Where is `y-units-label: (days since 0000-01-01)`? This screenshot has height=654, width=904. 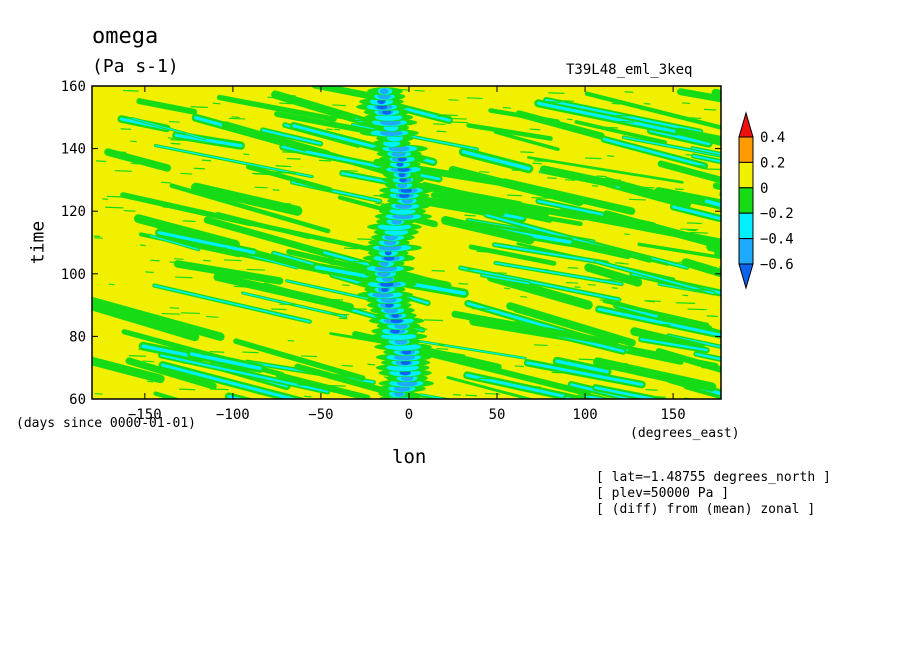
y-units-label: (days since 0000-01-01) is located at coordinates (106, 423).